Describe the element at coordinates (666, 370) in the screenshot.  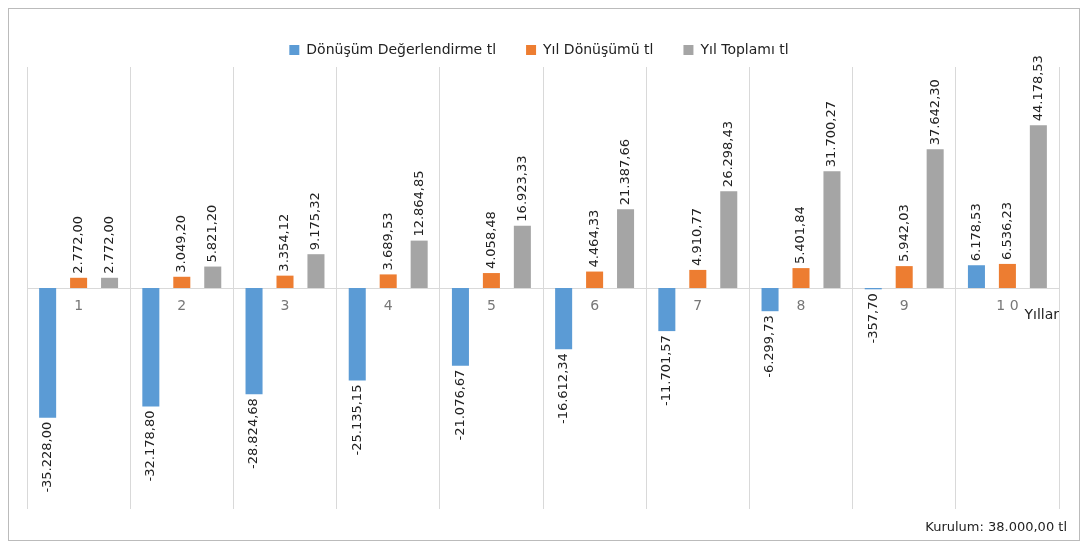
I see `data-label: -11.701,57` at that location.